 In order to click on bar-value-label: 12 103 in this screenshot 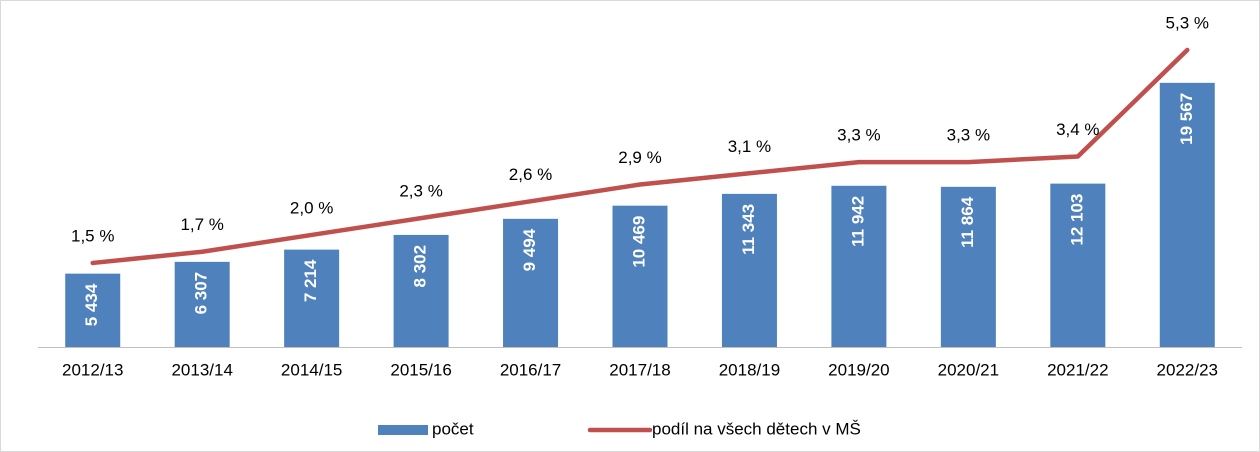, I will do `click(1076, 220)`.